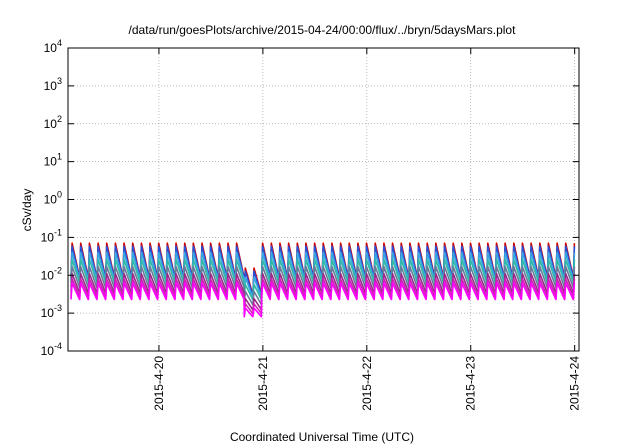  What do you see at coordinates (53, 160) in the screenshot?
I see `y-tick-label: 10¹` at bounding box center [53, 160].